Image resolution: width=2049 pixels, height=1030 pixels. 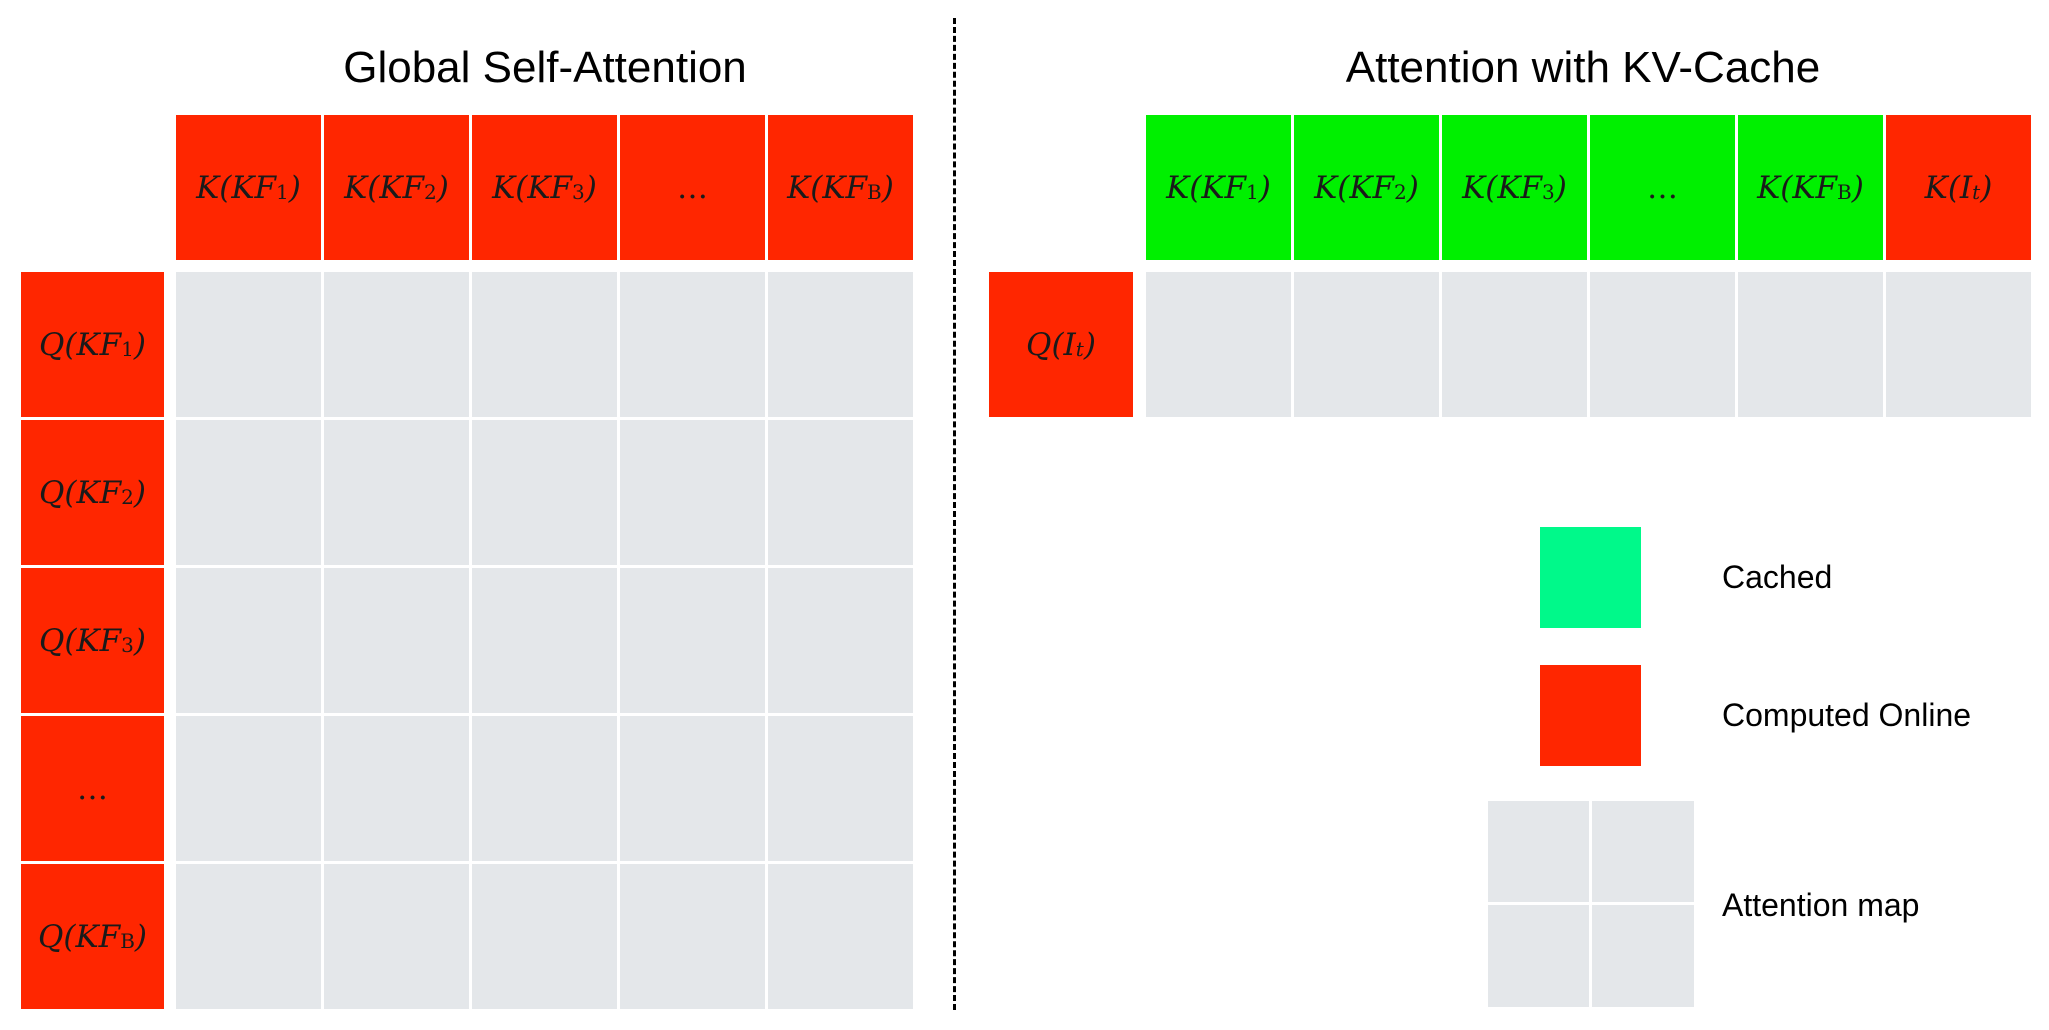 What do you see at coordinates (1051, 344) in the screenshot?
I see `label-prefix: Q(I` at bounding box center [1051, 344].